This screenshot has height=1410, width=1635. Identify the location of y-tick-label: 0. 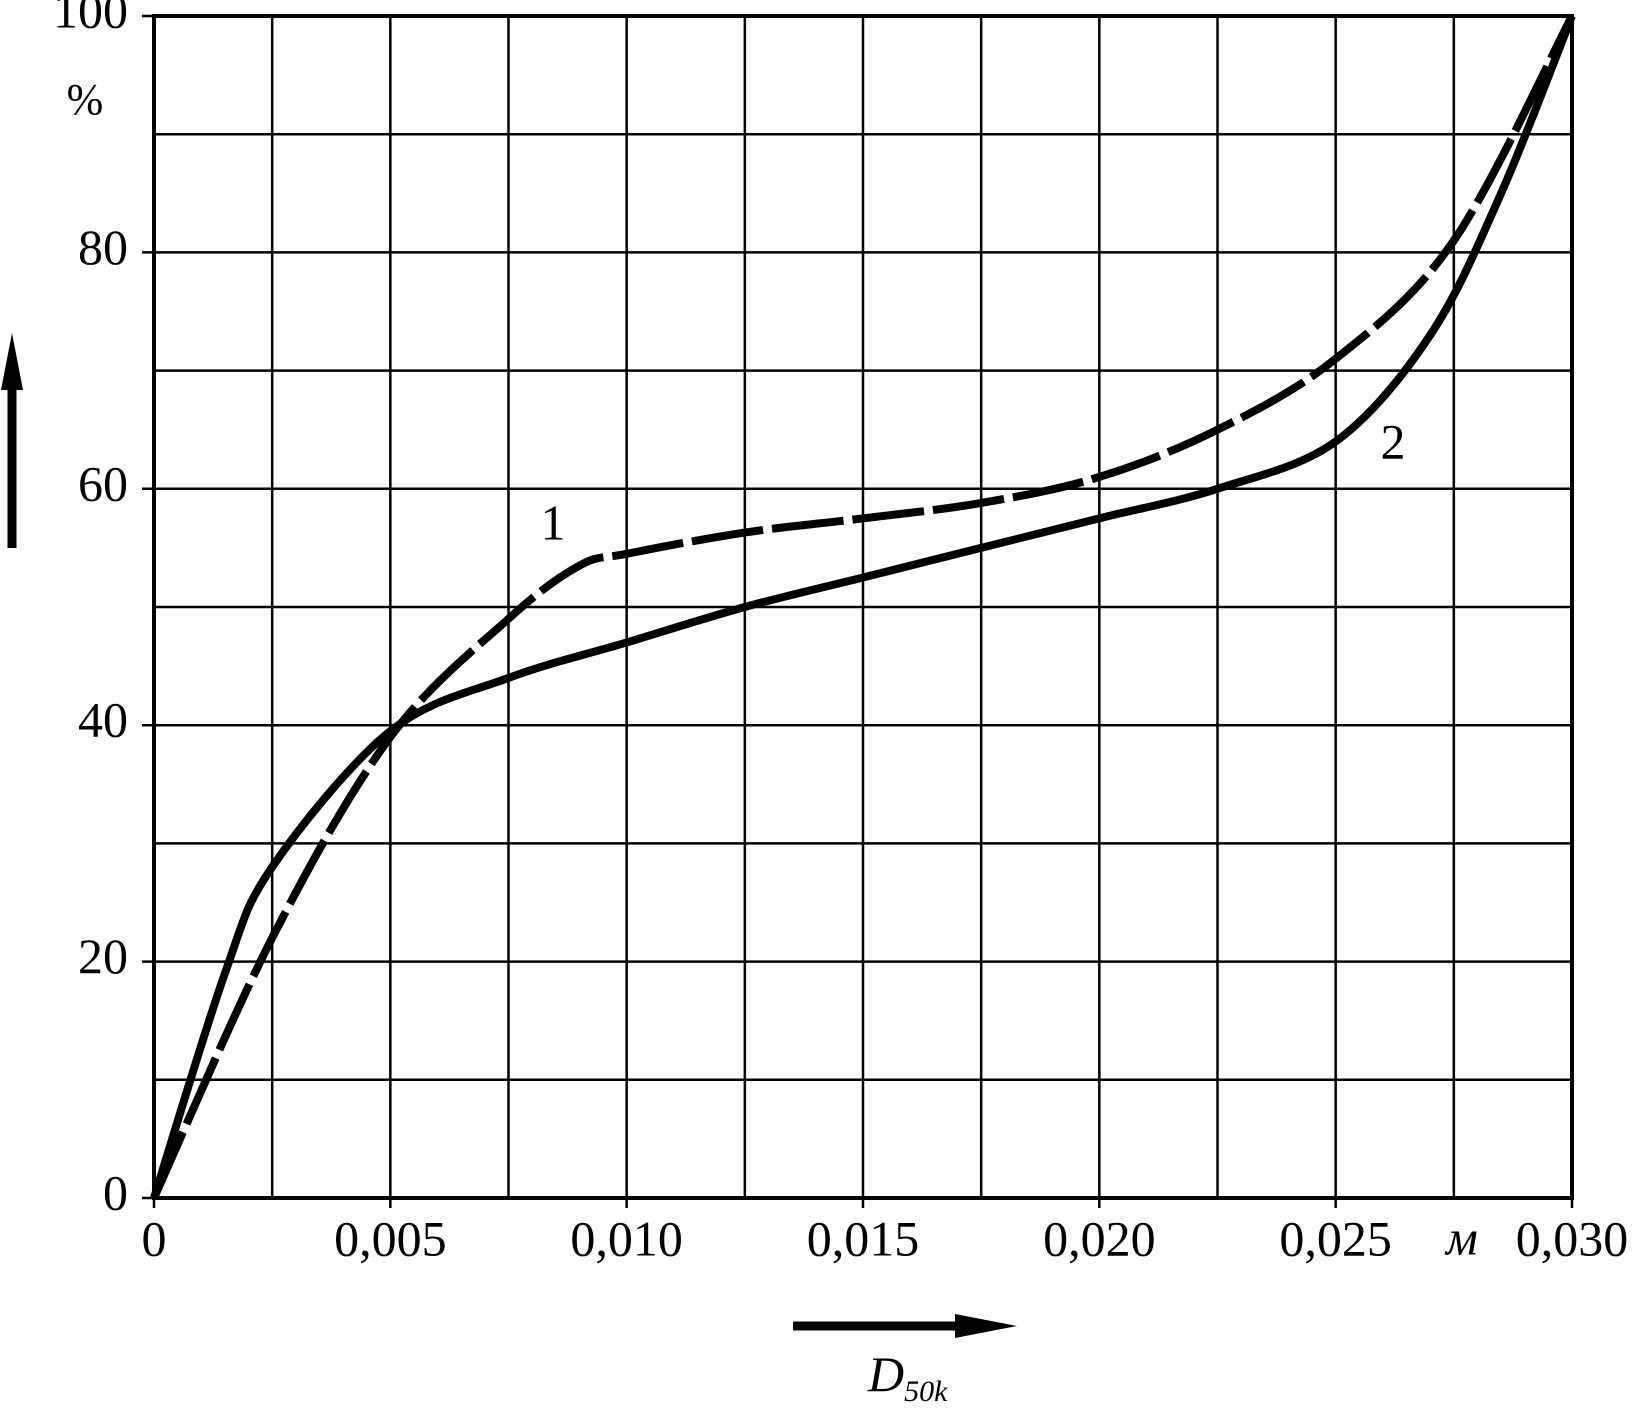
(115, 1192).